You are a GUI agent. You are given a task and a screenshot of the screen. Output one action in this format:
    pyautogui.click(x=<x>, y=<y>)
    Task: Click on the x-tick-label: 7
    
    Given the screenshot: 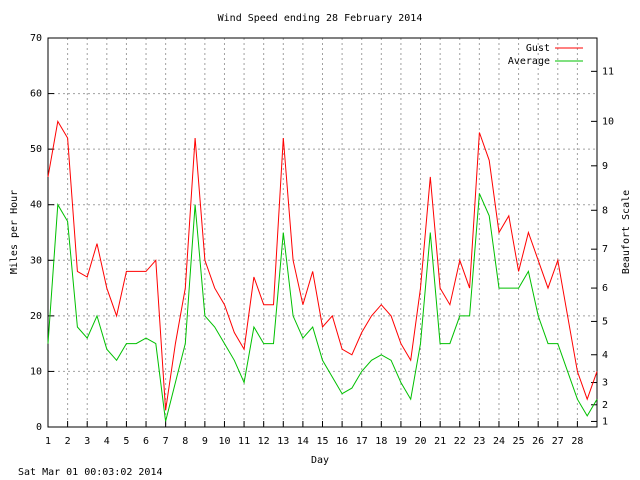 What is the action you would take?
    pyautogui.click(x=166, y=441)
    